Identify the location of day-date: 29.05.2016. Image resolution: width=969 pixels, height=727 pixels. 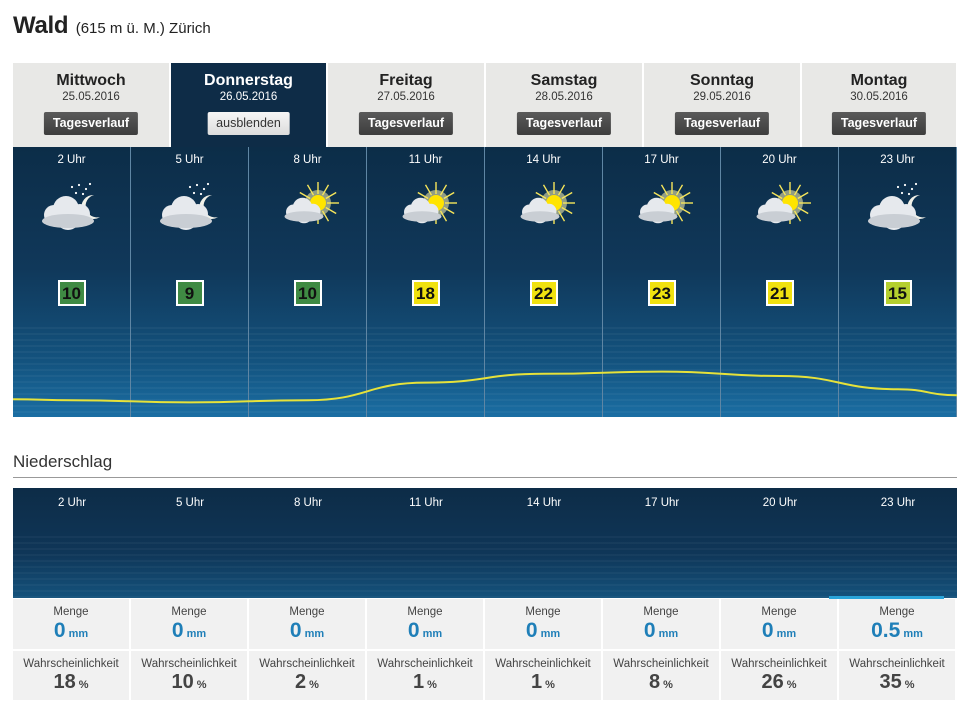
(722, 97).